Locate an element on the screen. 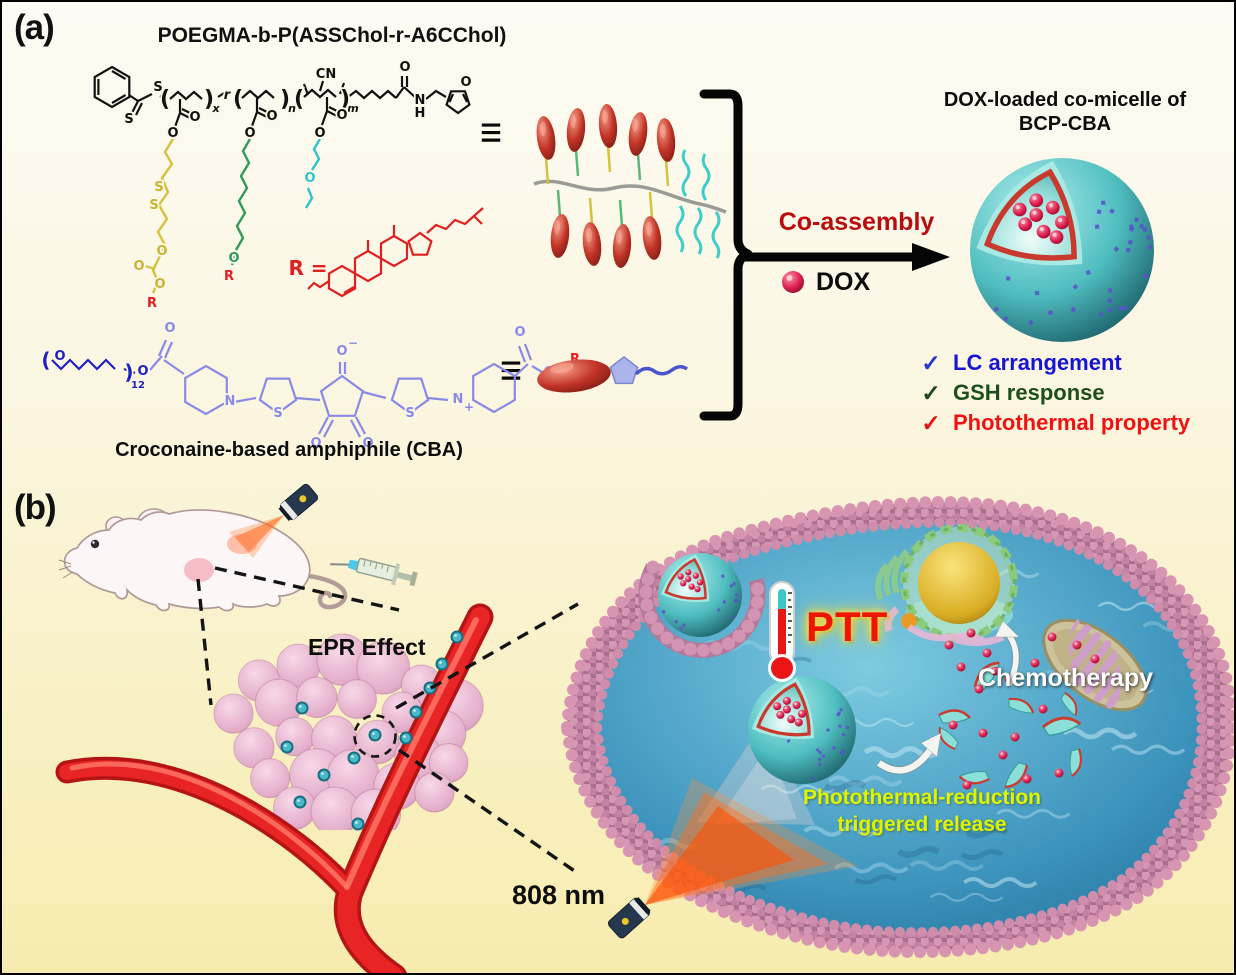 This screenshot has height=975, width=1236. vessel-tubes is located at coordinates (274, 788).